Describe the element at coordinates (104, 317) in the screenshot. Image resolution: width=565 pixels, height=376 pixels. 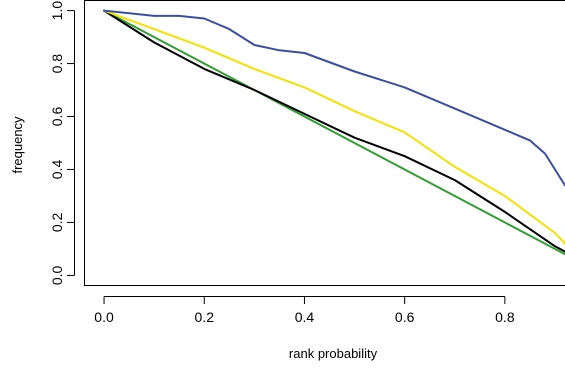
I see `x-tick-label: 0.0` at that location.